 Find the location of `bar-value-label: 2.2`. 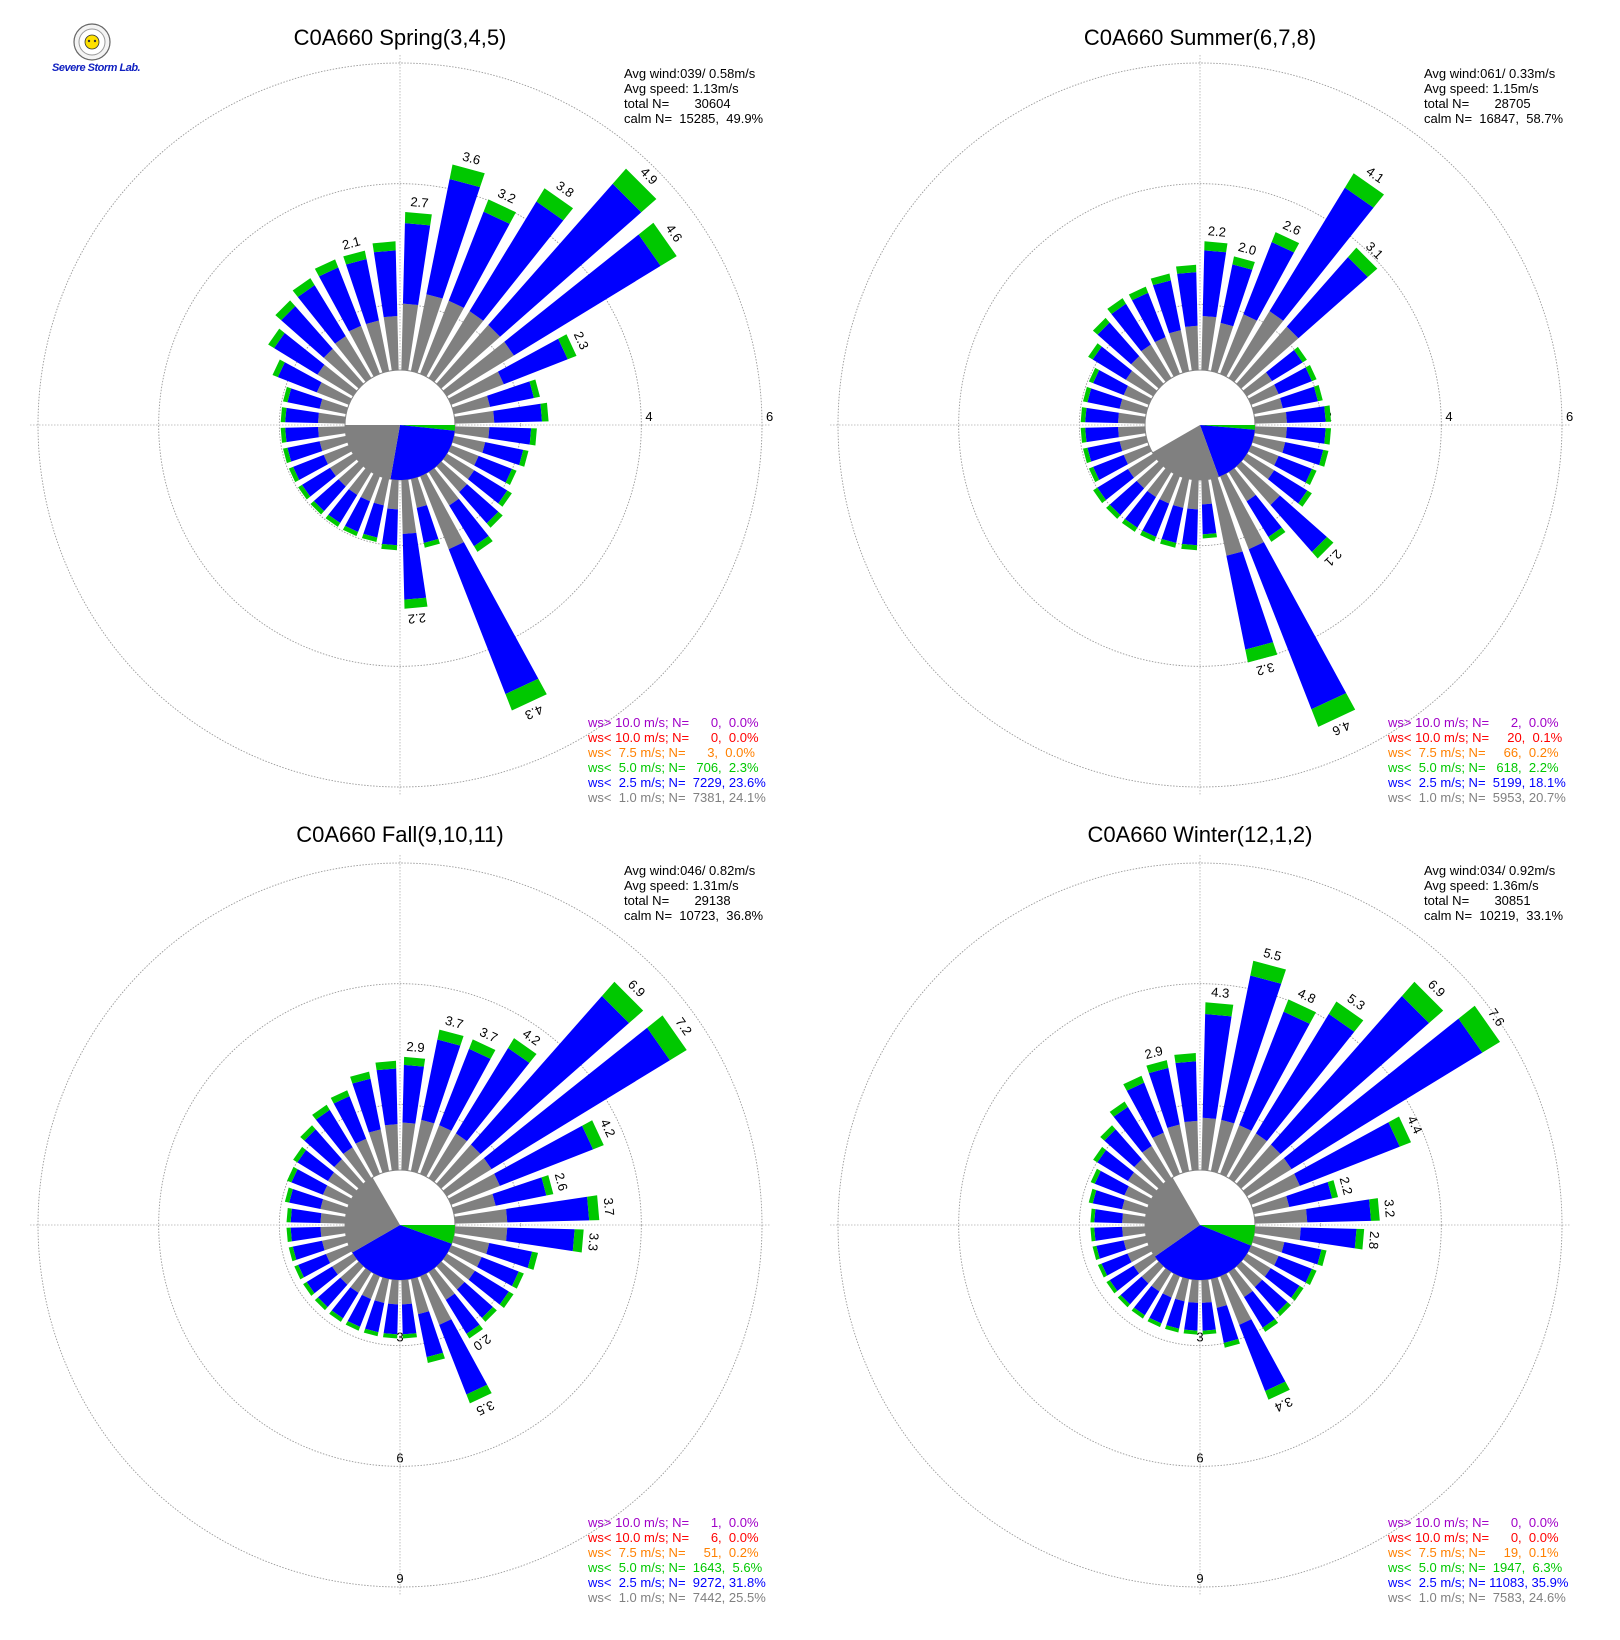

bar-value-label: 2.2 is located at coordinates (416, 618).